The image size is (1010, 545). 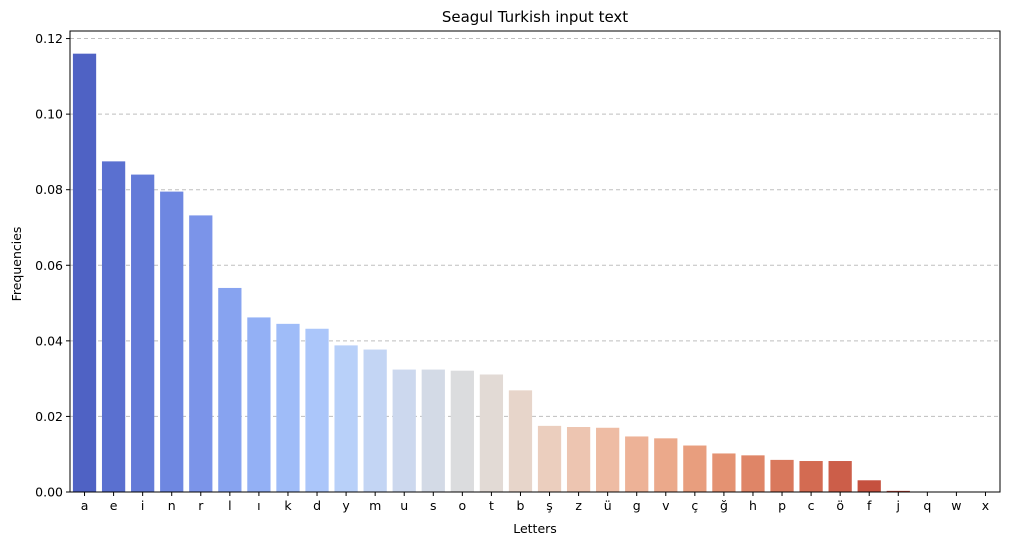 What do you see at coordinates (985, 505) in the screenshot?
I see `x-tick-label: x` at bounding box center [985, 505].